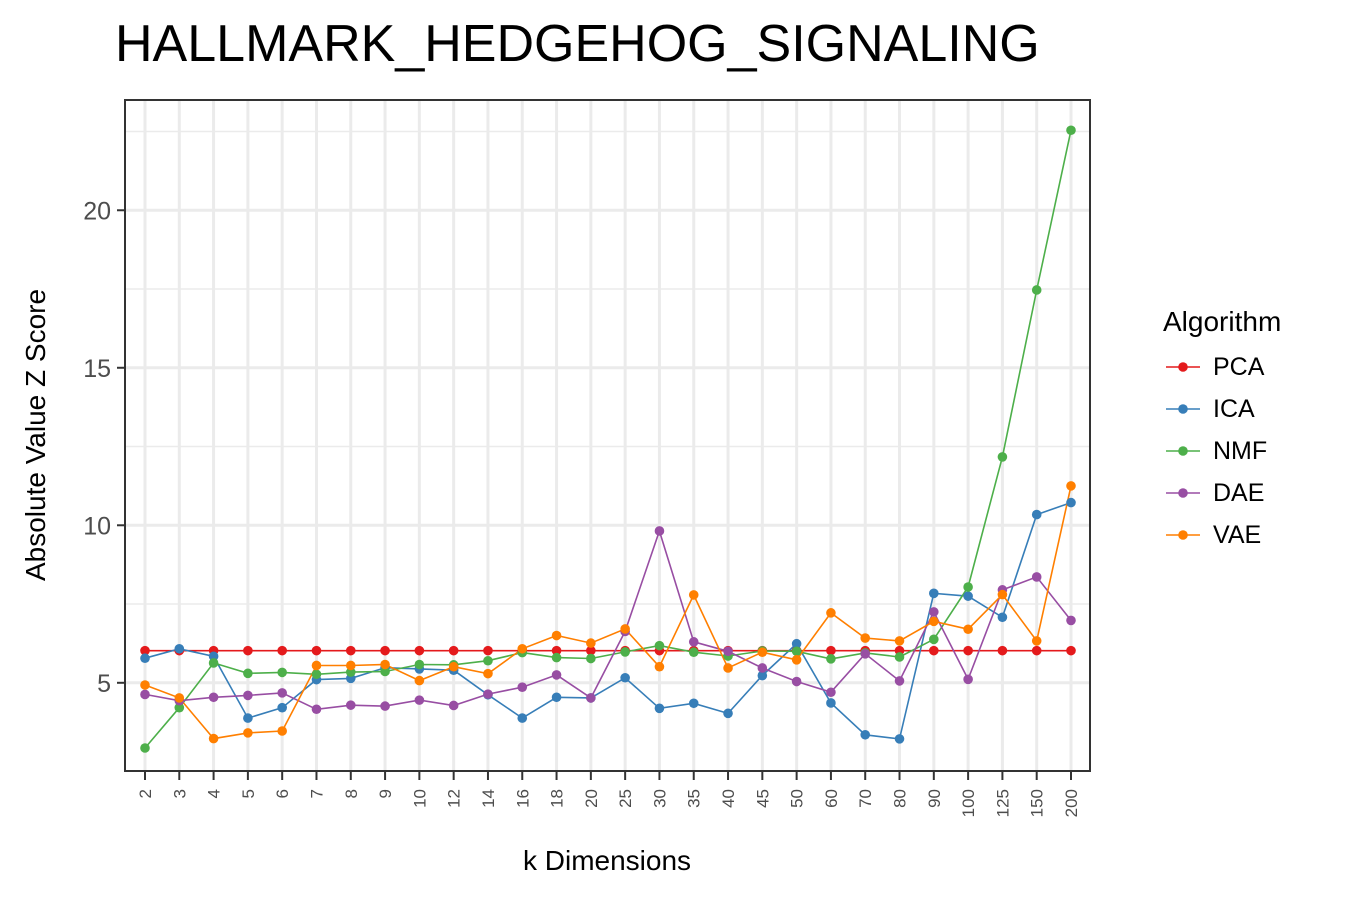 This screenshot has width=1350, height=900. What do you see at coordinates (1002, 803) in the screenshot?
I see `x-tick-label: 125` at bounding box center [1002, 803].